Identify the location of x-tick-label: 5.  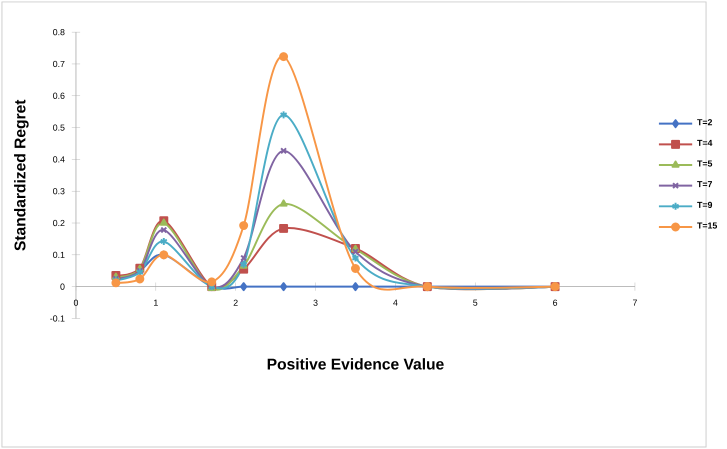
(475, 303).